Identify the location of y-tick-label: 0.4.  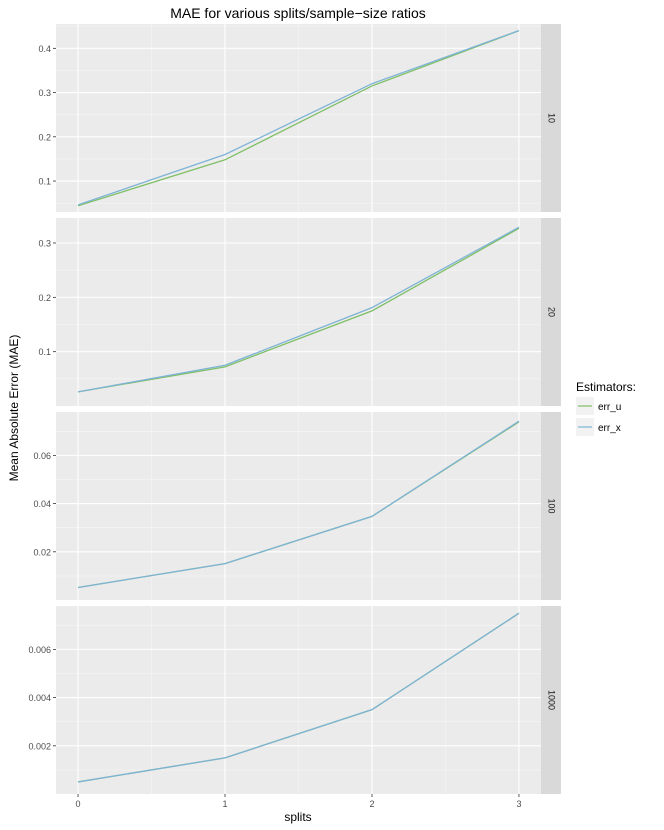
(44, 49).